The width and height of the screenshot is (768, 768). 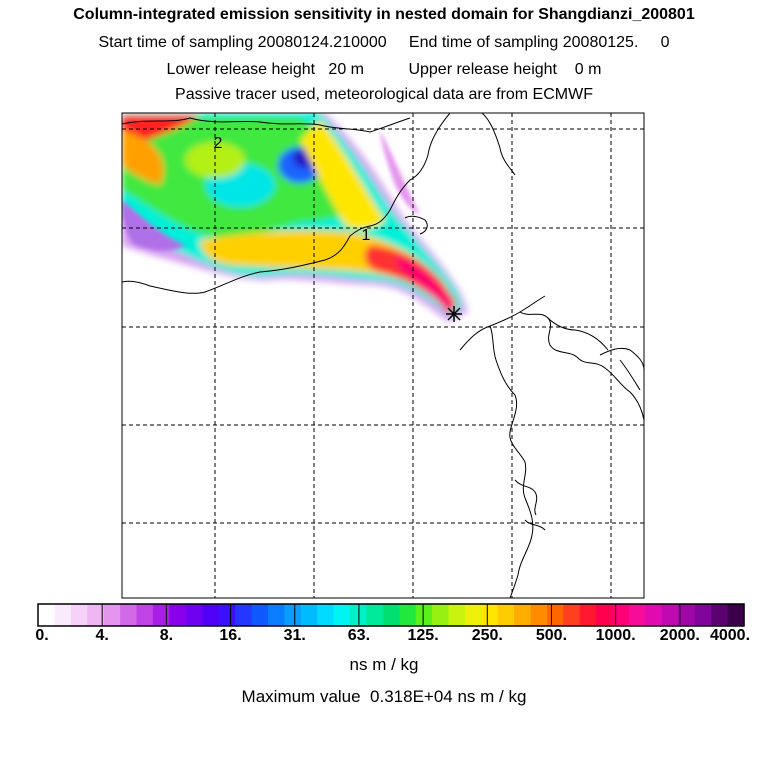 What do you see at coordinates (230, 635) in the screenshot?
I see `colorbar-tick-label: 16.` at bounding box center [230, 635].